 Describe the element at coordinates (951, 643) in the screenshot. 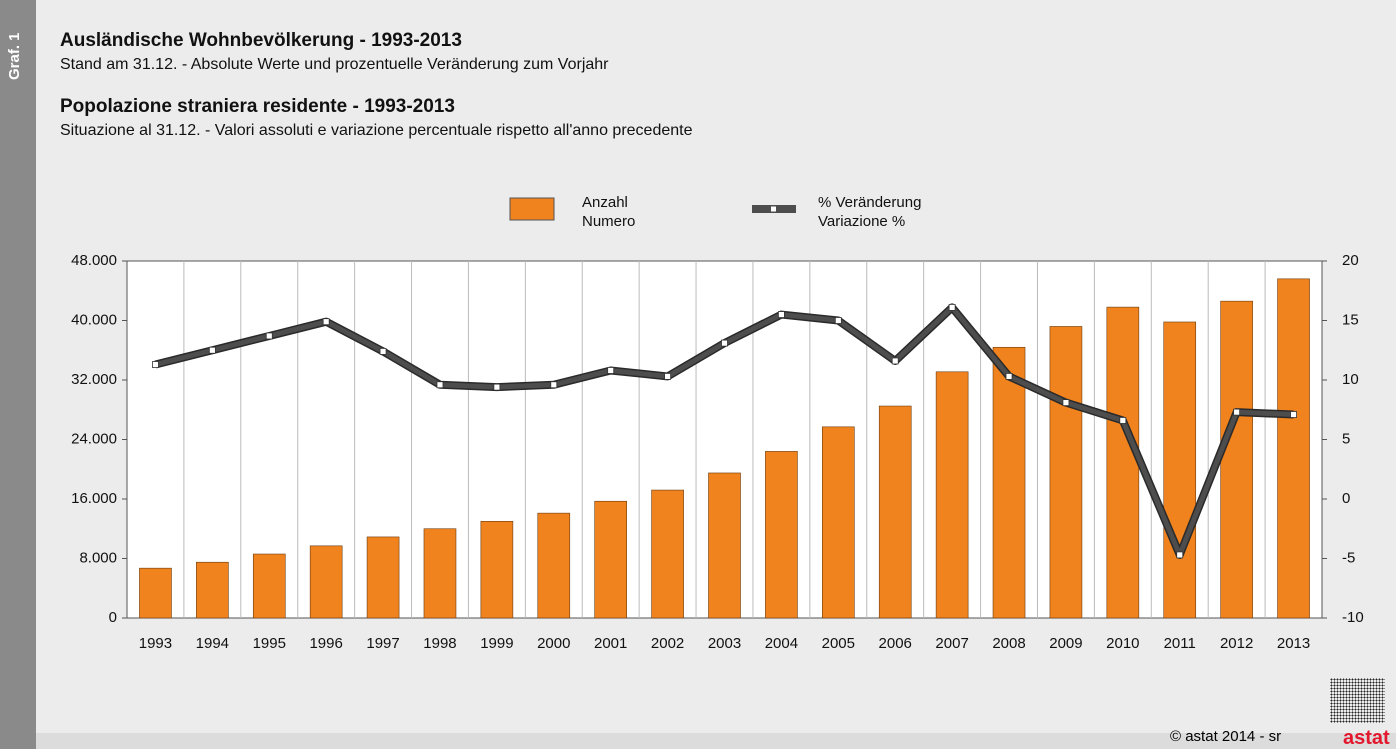

I see `x-tick-label: 2007` at that location.